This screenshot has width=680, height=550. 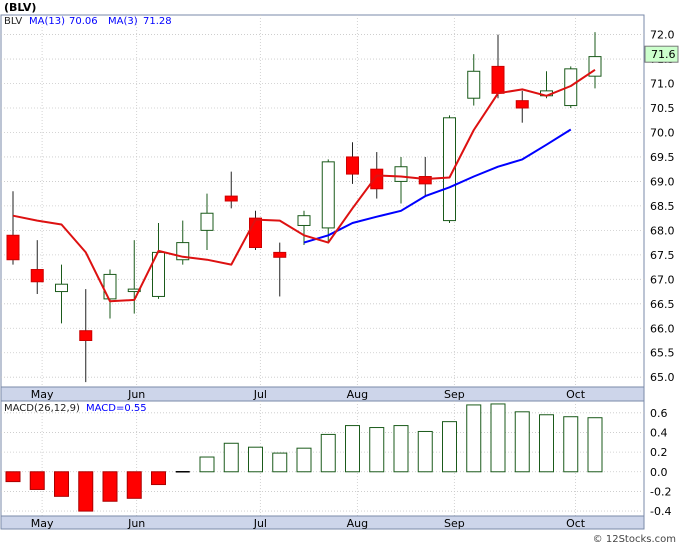 What do you see at coordinates (136, 394) in the screenshot?
I see `price-x-tick-label: Jun` at bounding box center [136, 394].